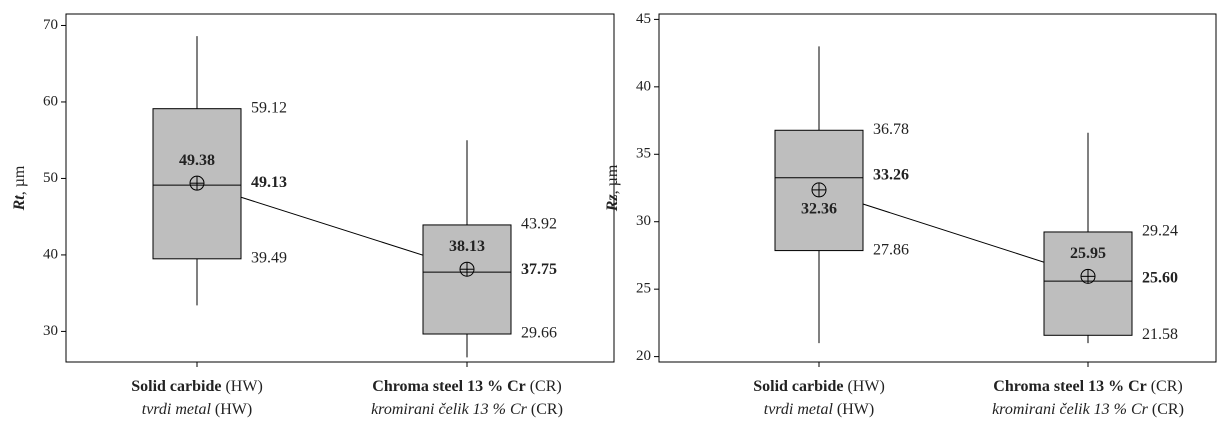 This screenshot has height=421, width=1228. Describe the element at coordinates (643, 356) in the screenshot. I see `y-tick-label: 20` at that location.